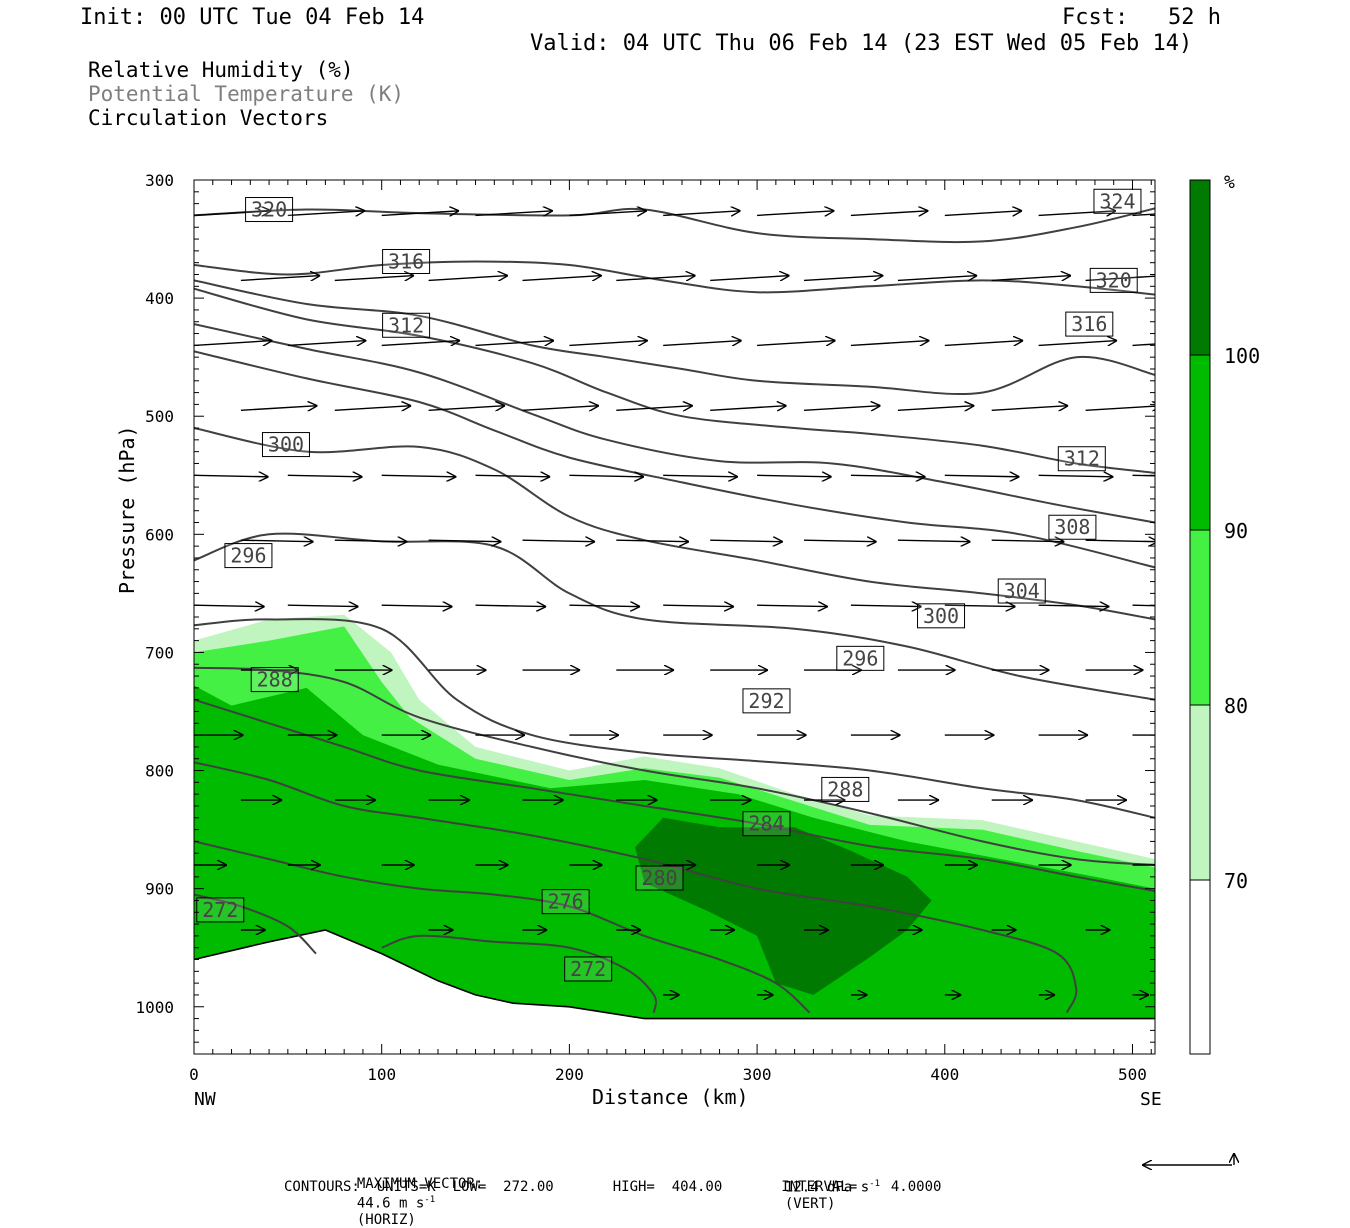 This screenshot has width=1350, height=1228. I want to click on terrain-mask, so click(674, 992).